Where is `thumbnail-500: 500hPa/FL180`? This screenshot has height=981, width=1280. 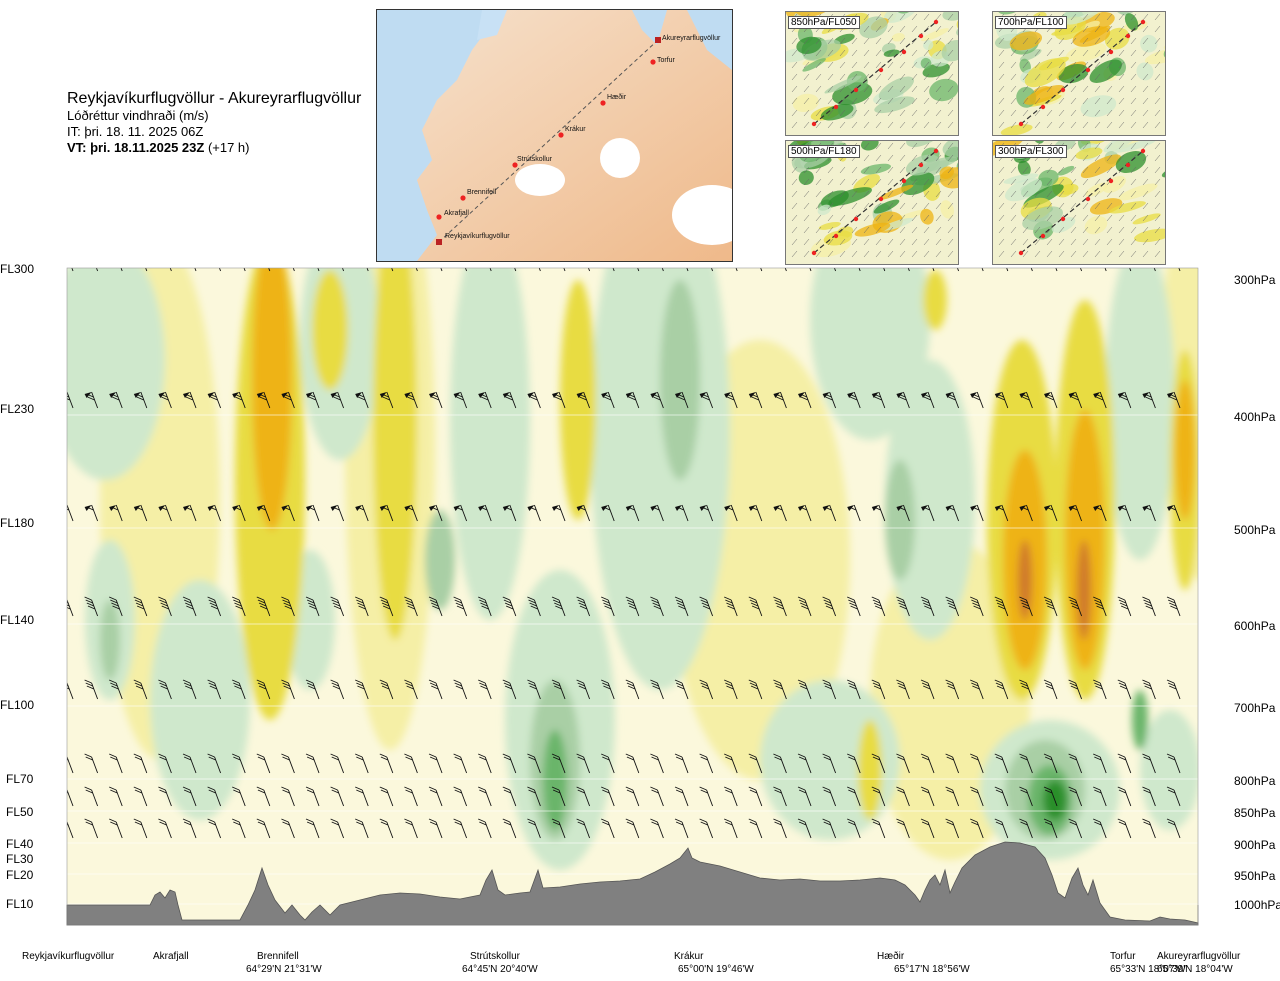
thumbnail-500: 500hPa/FL180 is located at coordinates (872, 202).